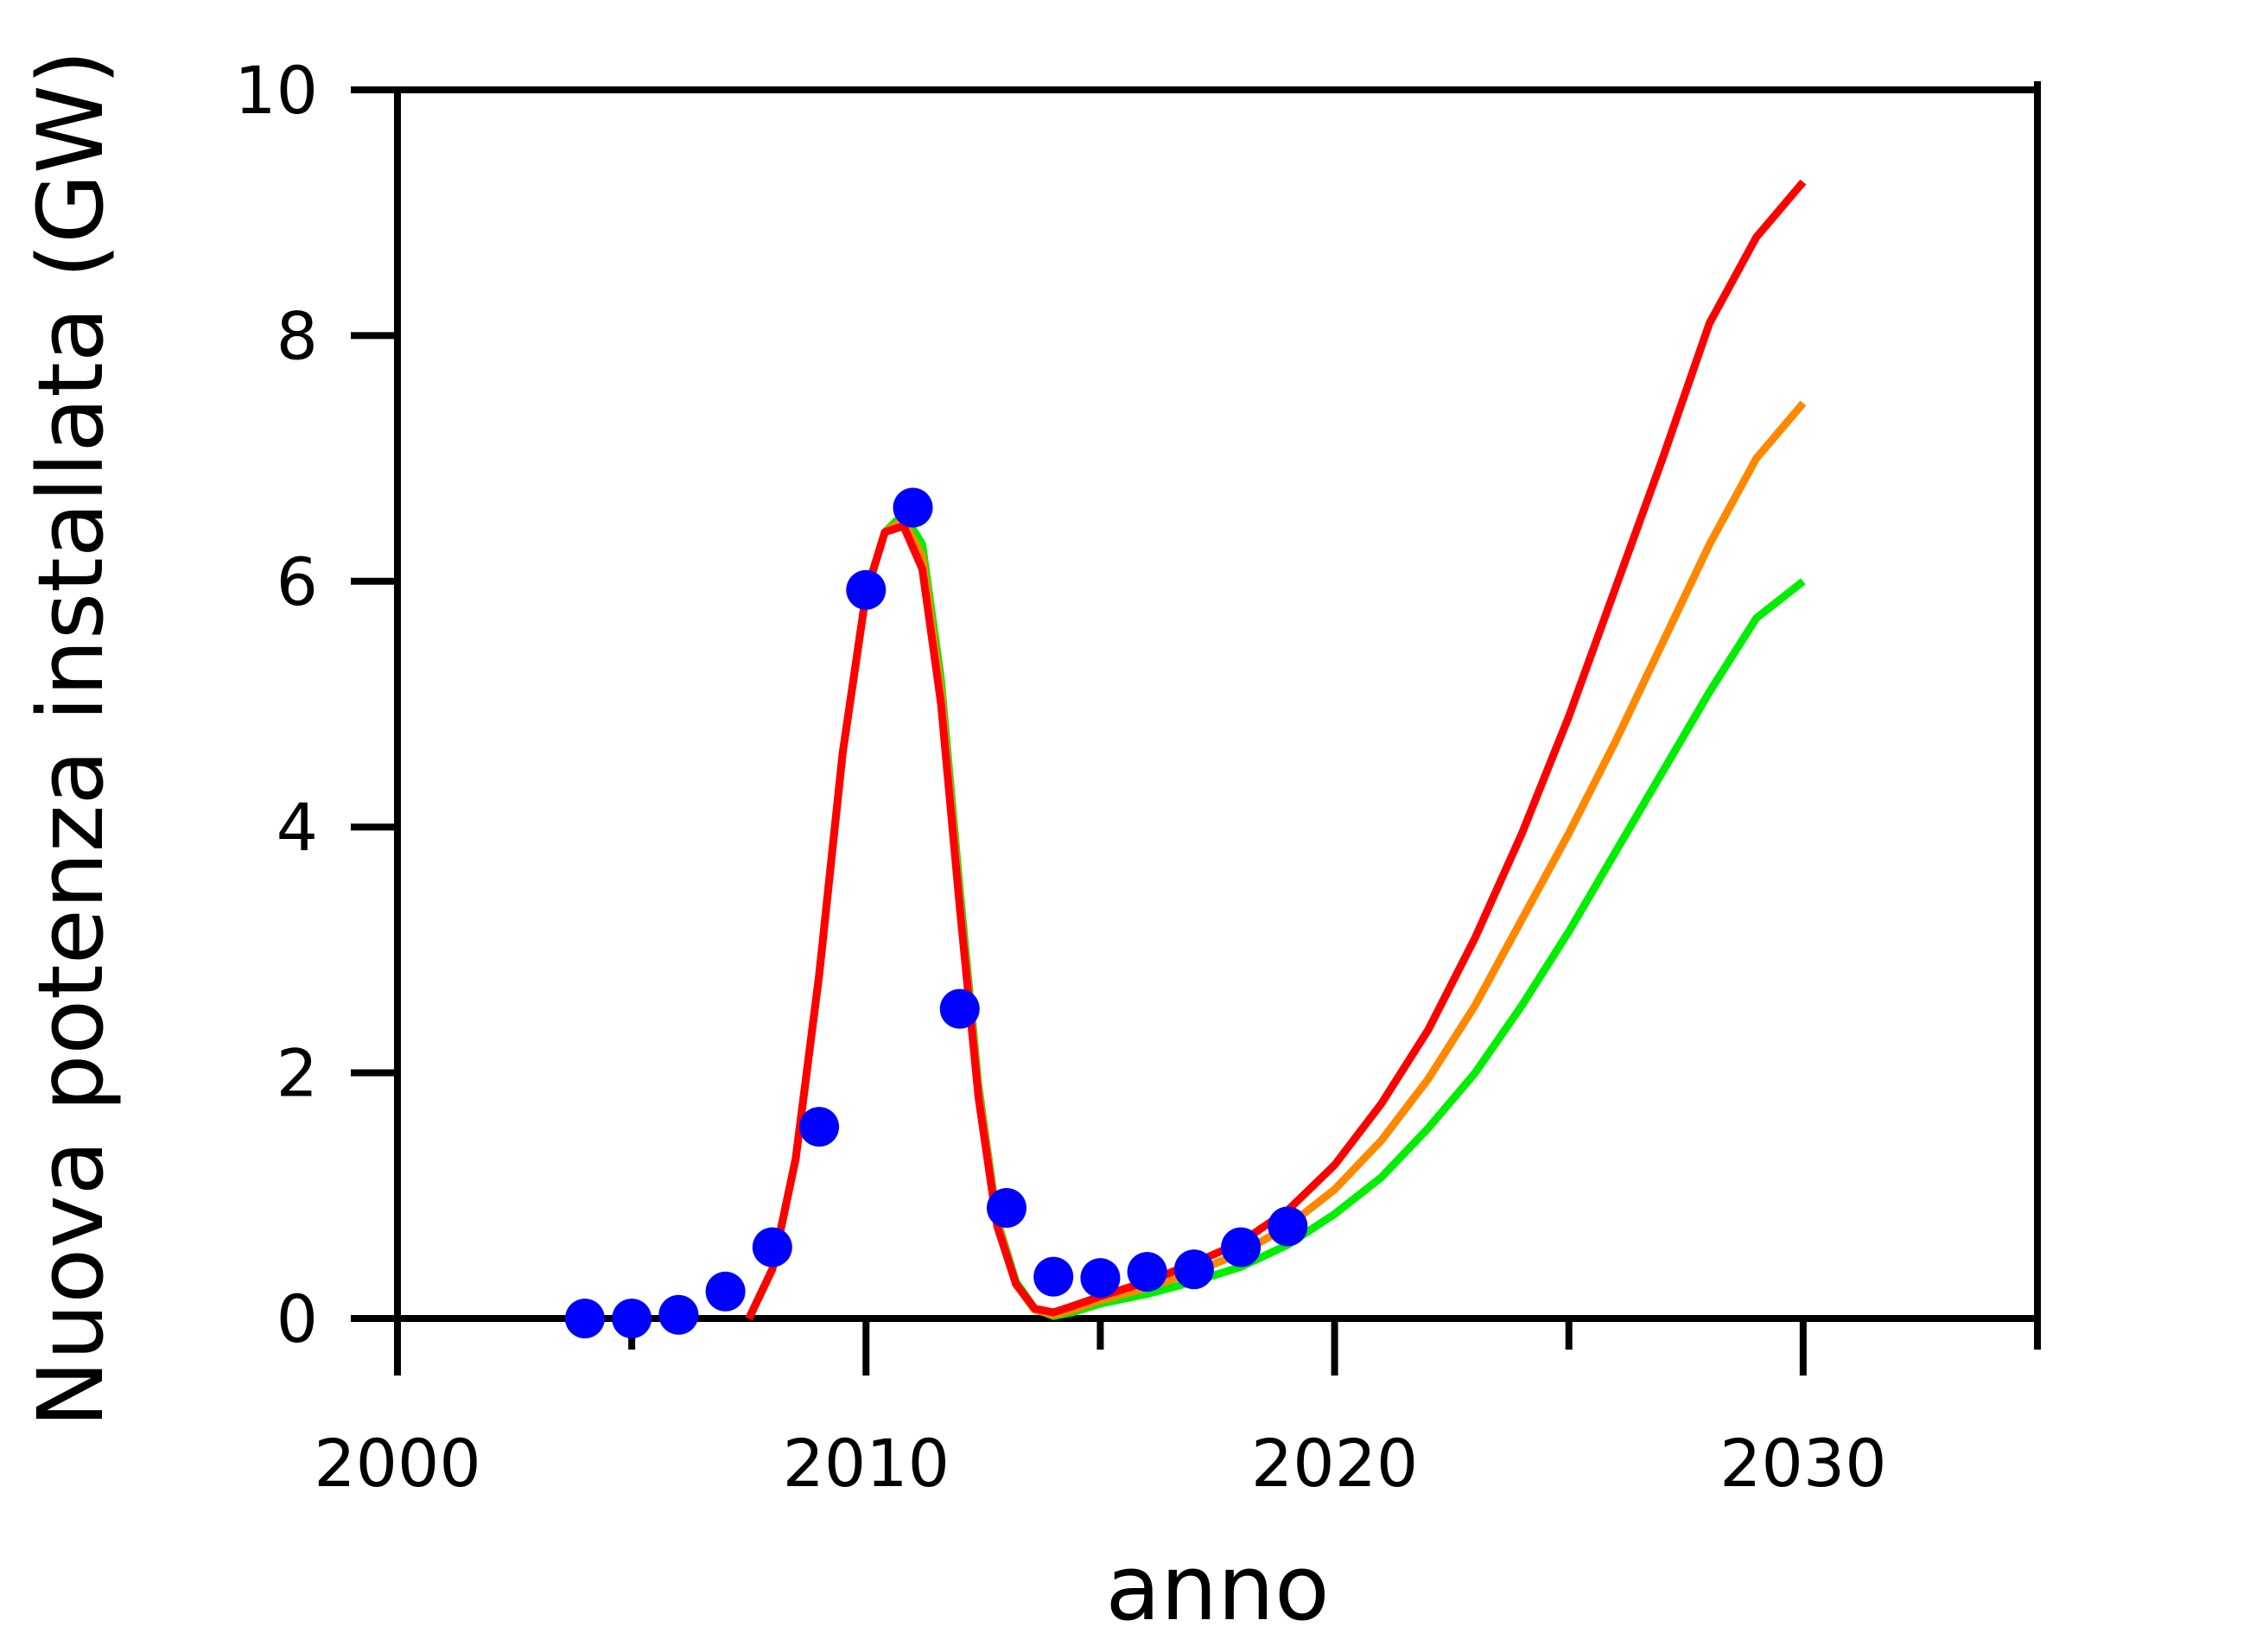 The height and width of the screenshot is (1652, 2250). What do you see at coordinates (297, 581) in the screenshot?
I see `y-tick-label: 6` at bounding box center [297, 581].